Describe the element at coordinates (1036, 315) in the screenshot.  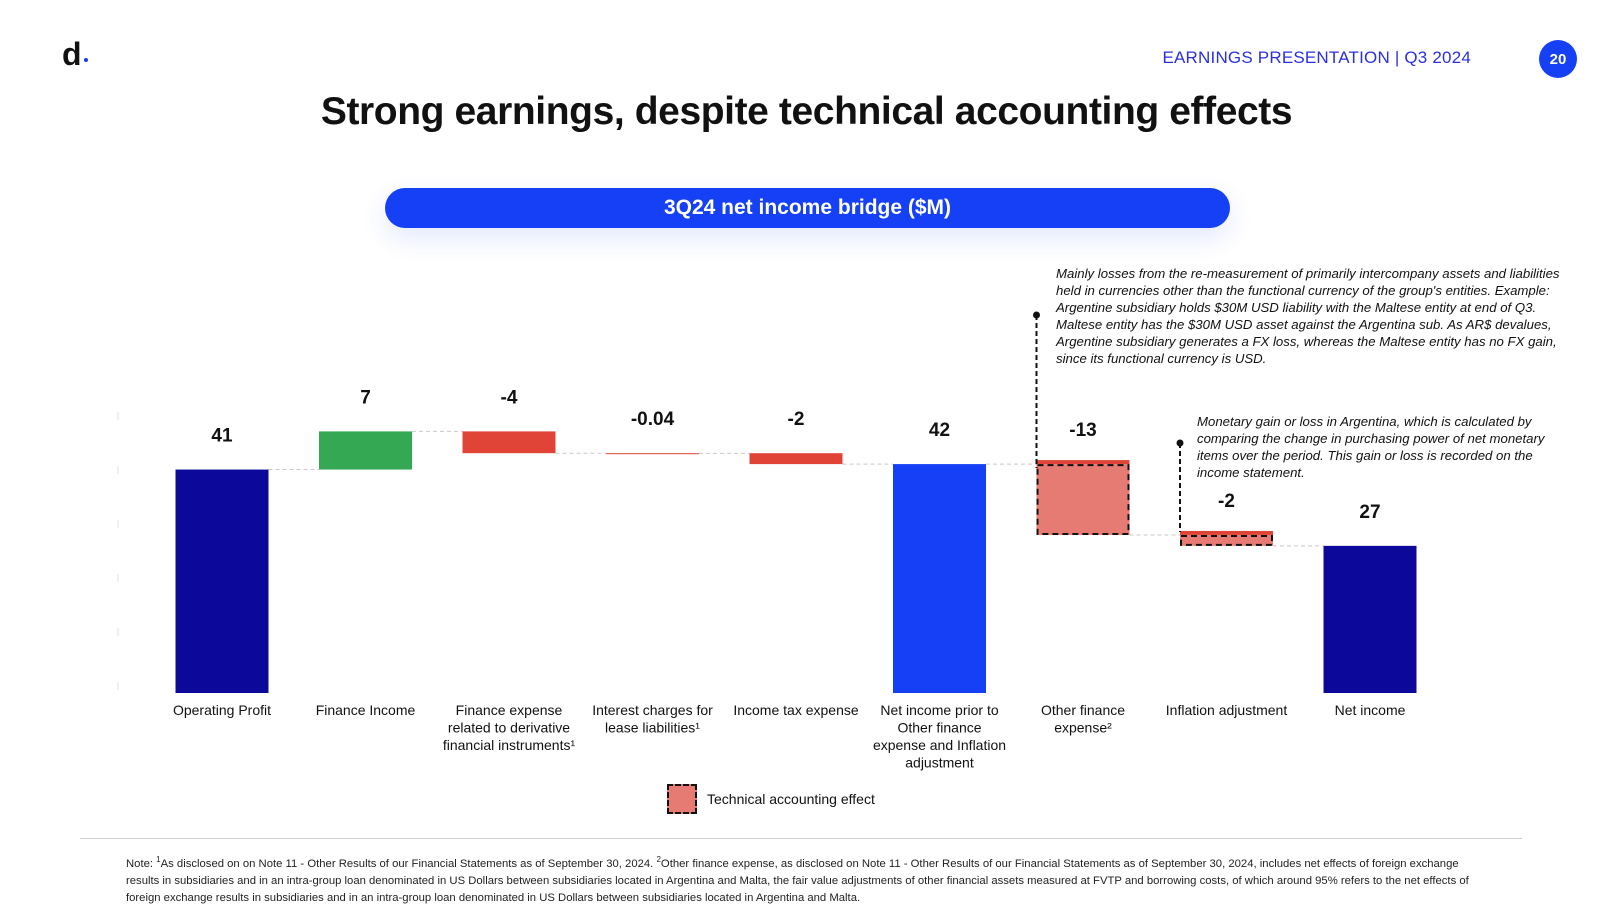
I see `fx-annotation-dot` at that location.